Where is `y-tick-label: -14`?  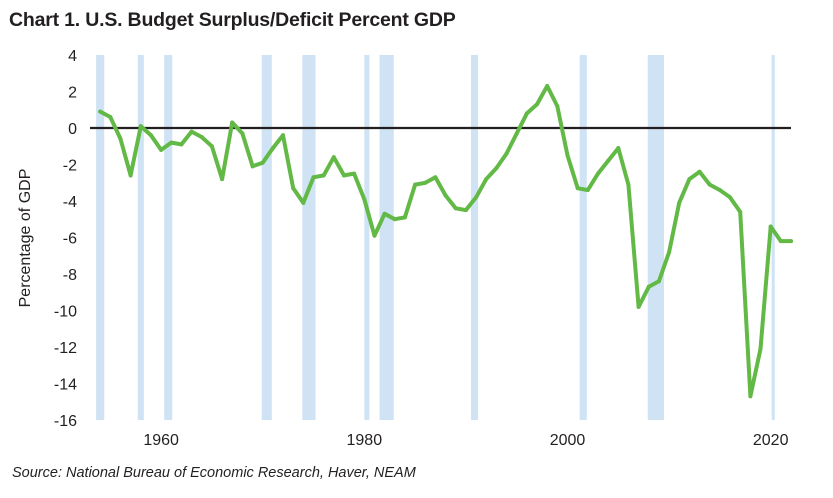 y-tick-label: -14 is located at coordinates (65, 385).